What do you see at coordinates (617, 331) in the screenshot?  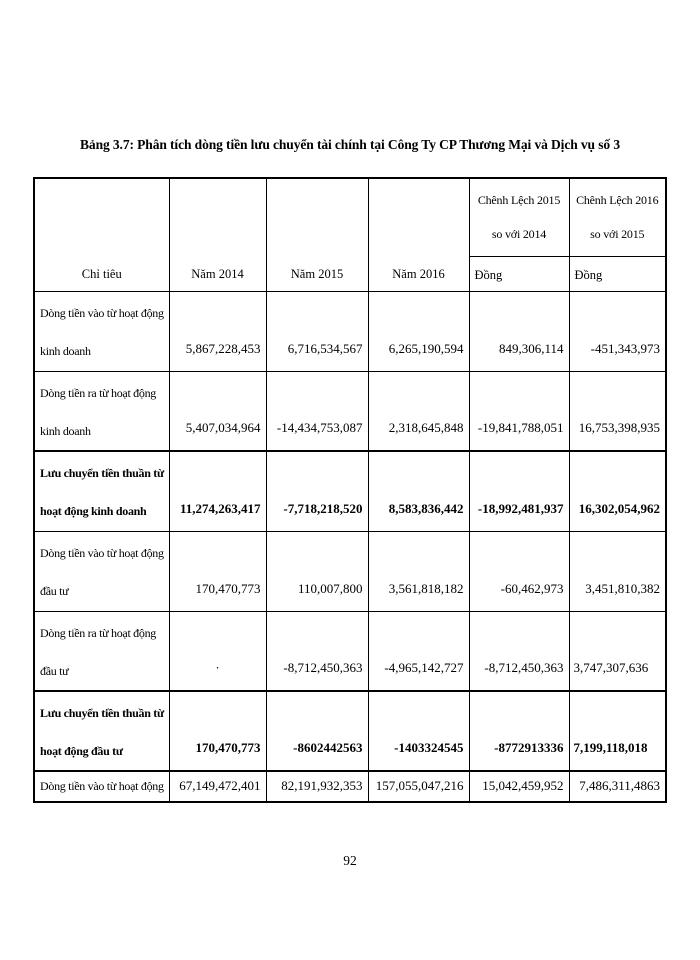 I see `cell-value: -451,343,973` at bounding box center [617, 331].